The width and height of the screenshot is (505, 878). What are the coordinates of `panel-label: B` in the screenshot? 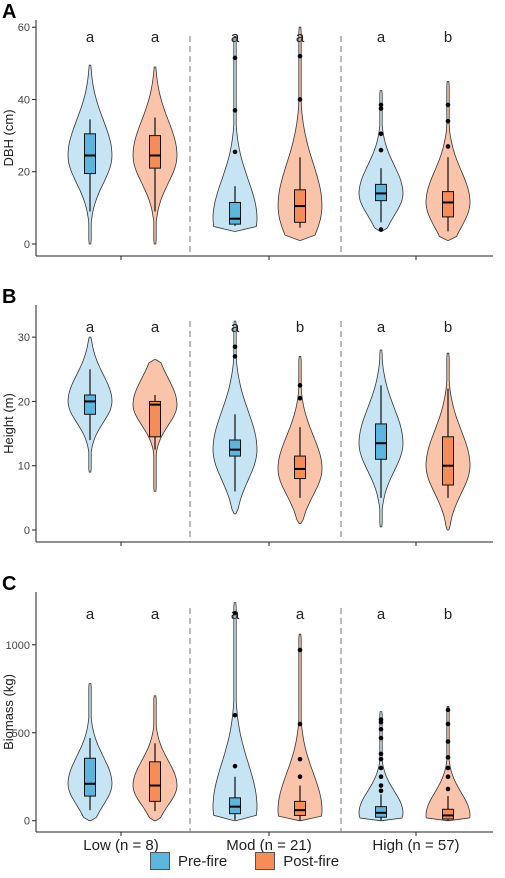 It's located at (9, 297).